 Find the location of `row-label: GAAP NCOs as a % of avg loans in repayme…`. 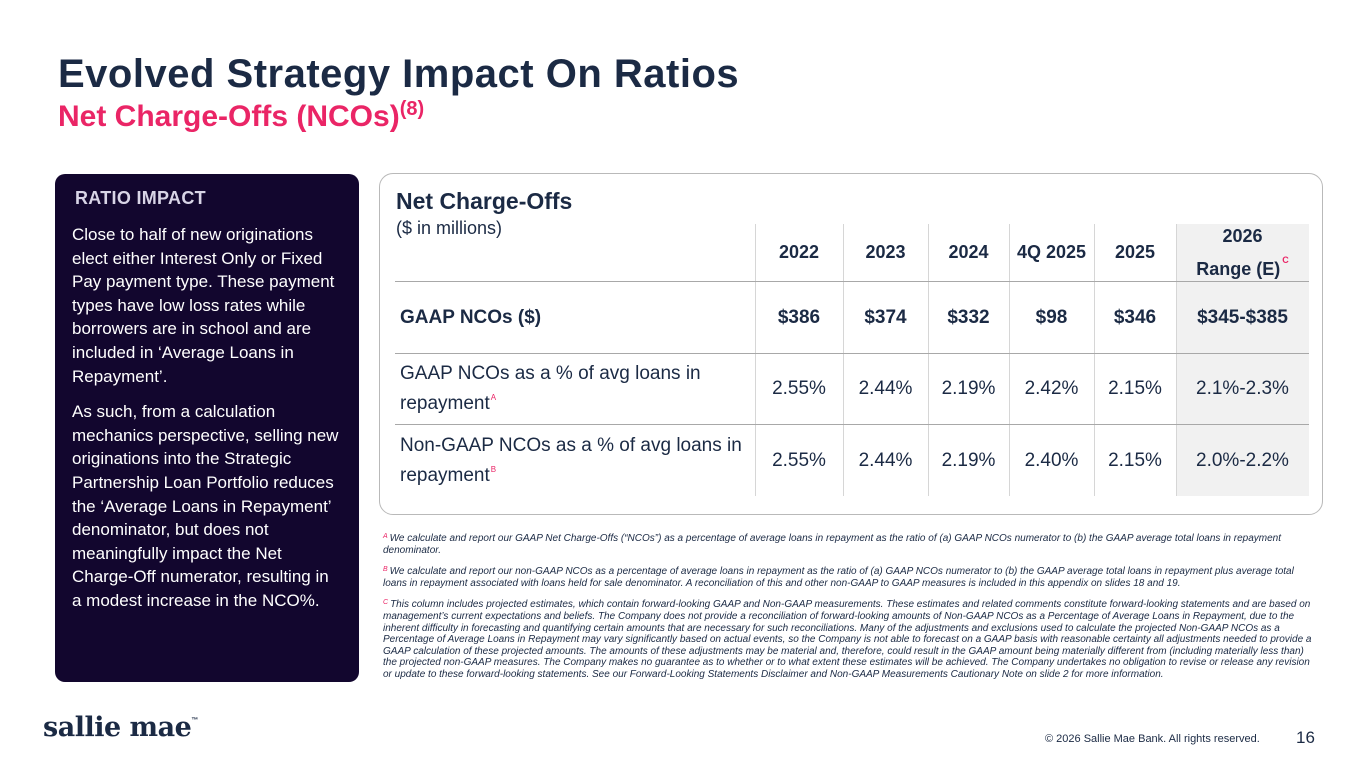

row-label: GAAP NCOs as a % of avg loans in repayme… is located at coordinates (575, 389).